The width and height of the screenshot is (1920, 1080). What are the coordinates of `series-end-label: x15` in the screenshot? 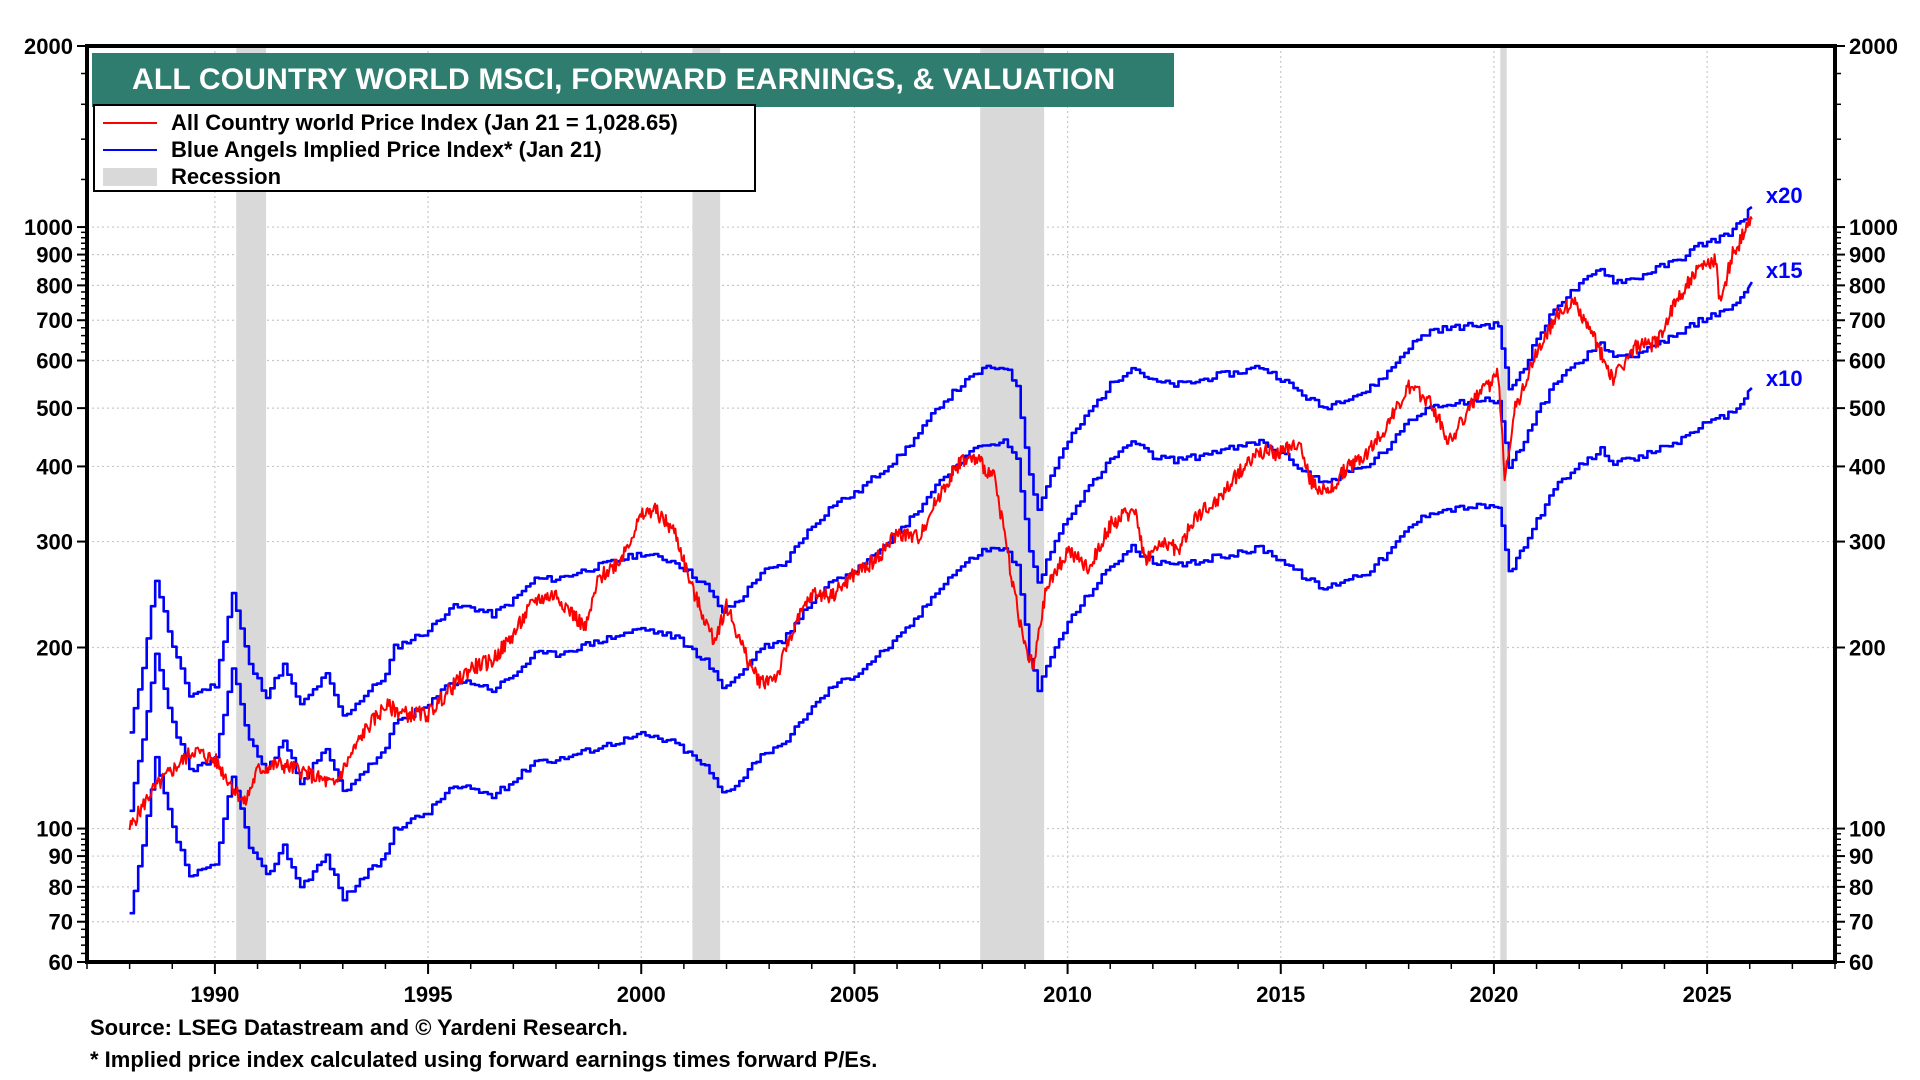 It's located at (1784, 270).